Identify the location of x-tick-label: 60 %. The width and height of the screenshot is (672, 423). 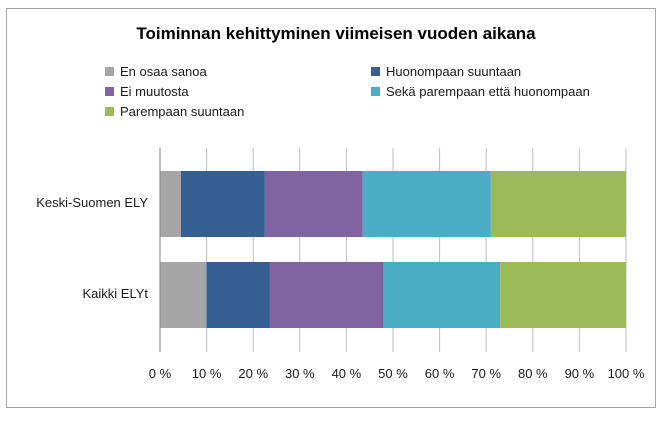
(439, 373).